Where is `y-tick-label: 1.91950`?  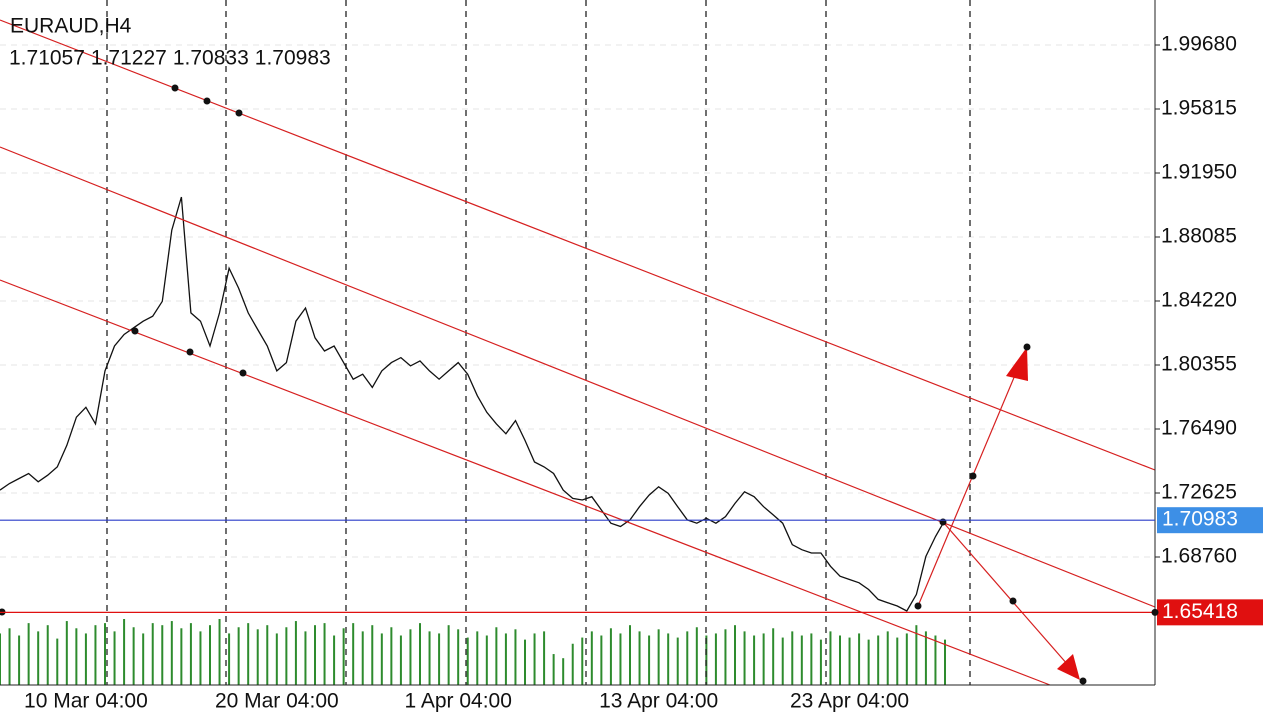
y-tick-label: 1.91950 is located at coordinates (1199, 172).